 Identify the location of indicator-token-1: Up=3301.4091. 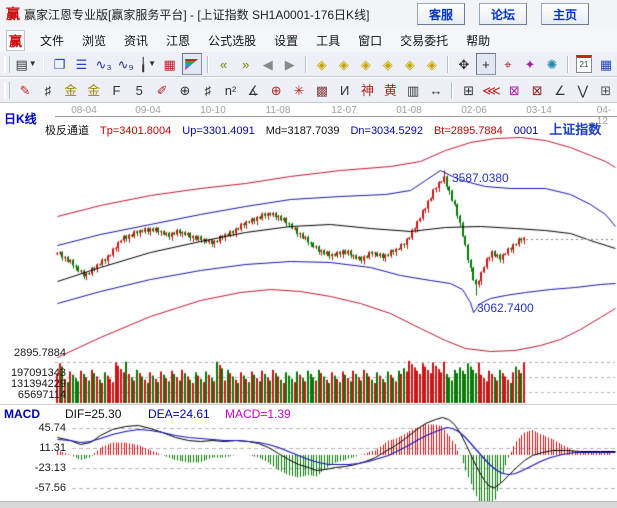
(218, 131).